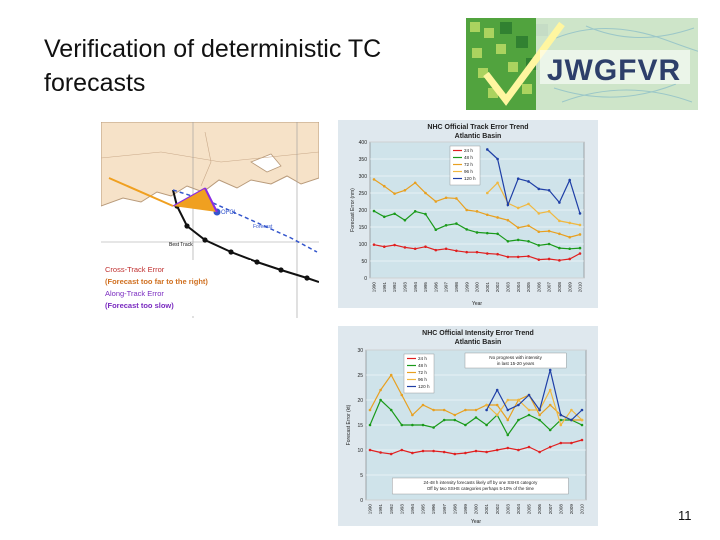 The width and height of the screenshot is (720, 540). What do you see at coordinates (363, 211) in the screenshot?
I see `y-tick-label: 200` at bounding box center [363, 211].